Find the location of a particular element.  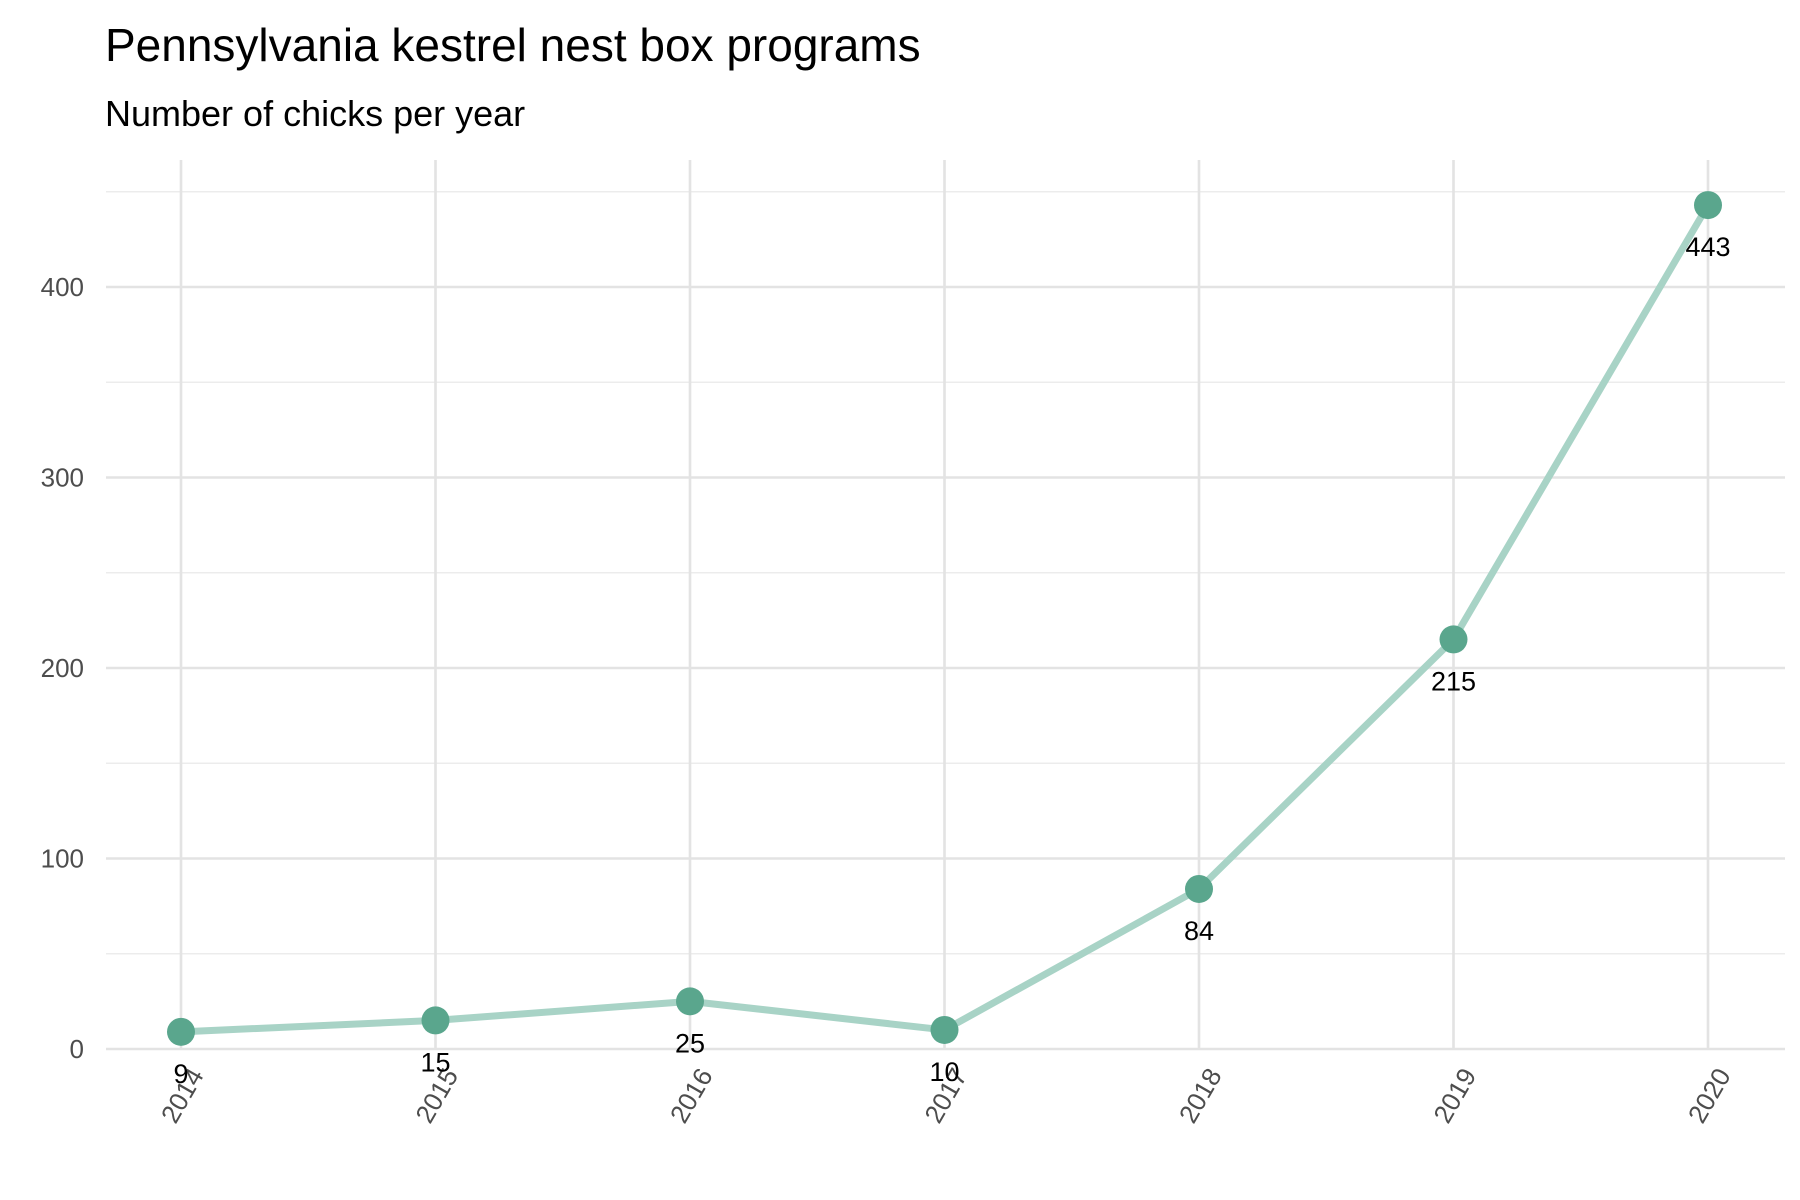

data-label: 215 is located at coordinates (1453, 681).